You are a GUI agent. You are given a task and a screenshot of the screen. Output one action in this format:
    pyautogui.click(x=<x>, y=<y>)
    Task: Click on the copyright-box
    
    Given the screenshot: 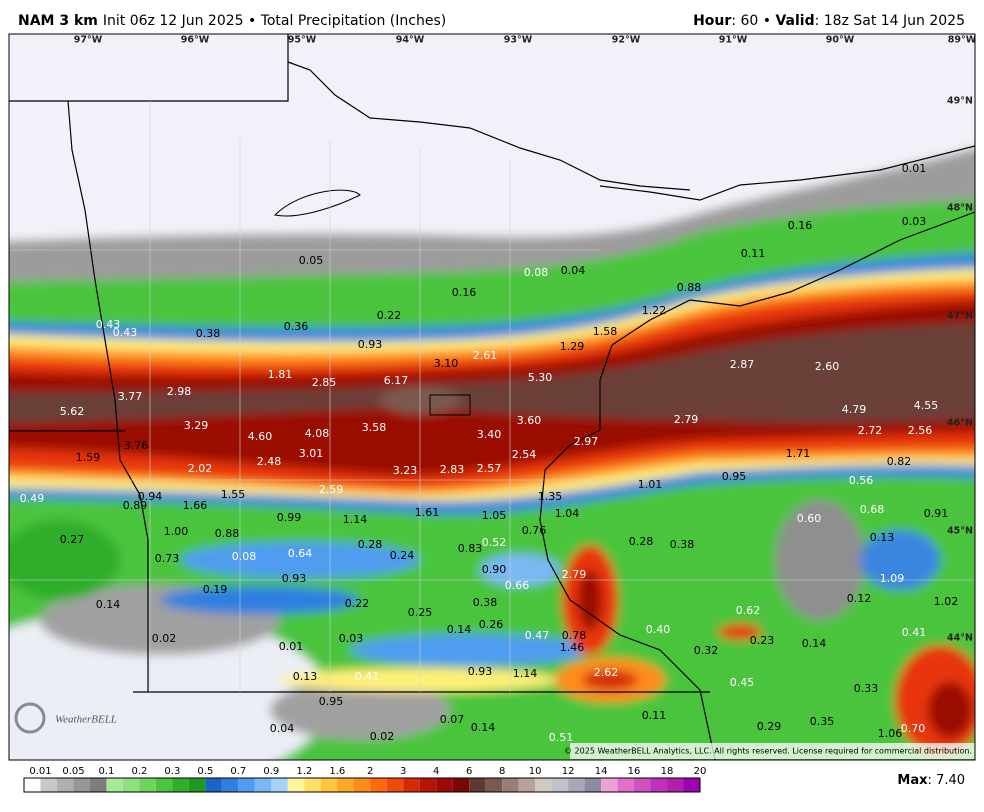 What is the action you would take?
    pyautogui.click(x=772, y=751)
    